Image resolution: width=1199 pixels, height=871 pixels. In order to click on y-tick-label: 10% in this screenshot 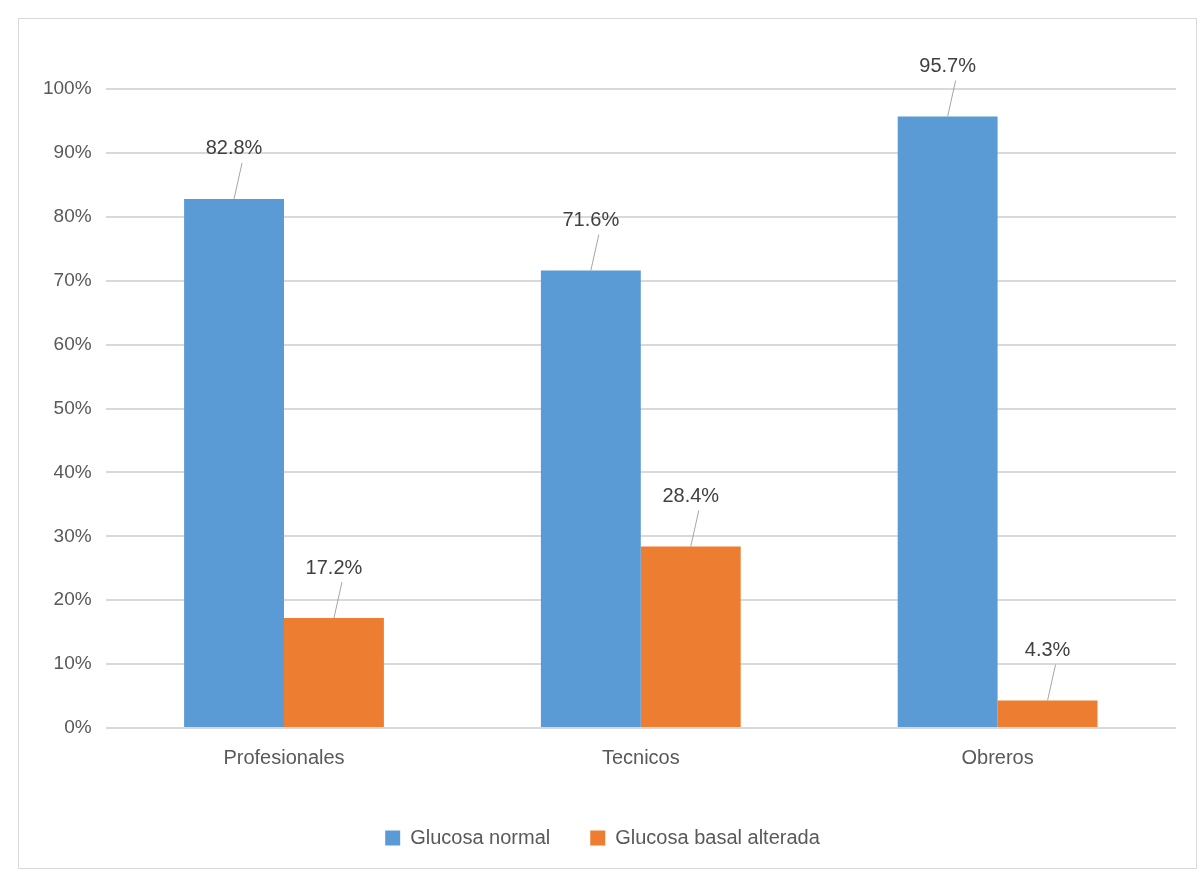, I will do `click(72, 663)`.